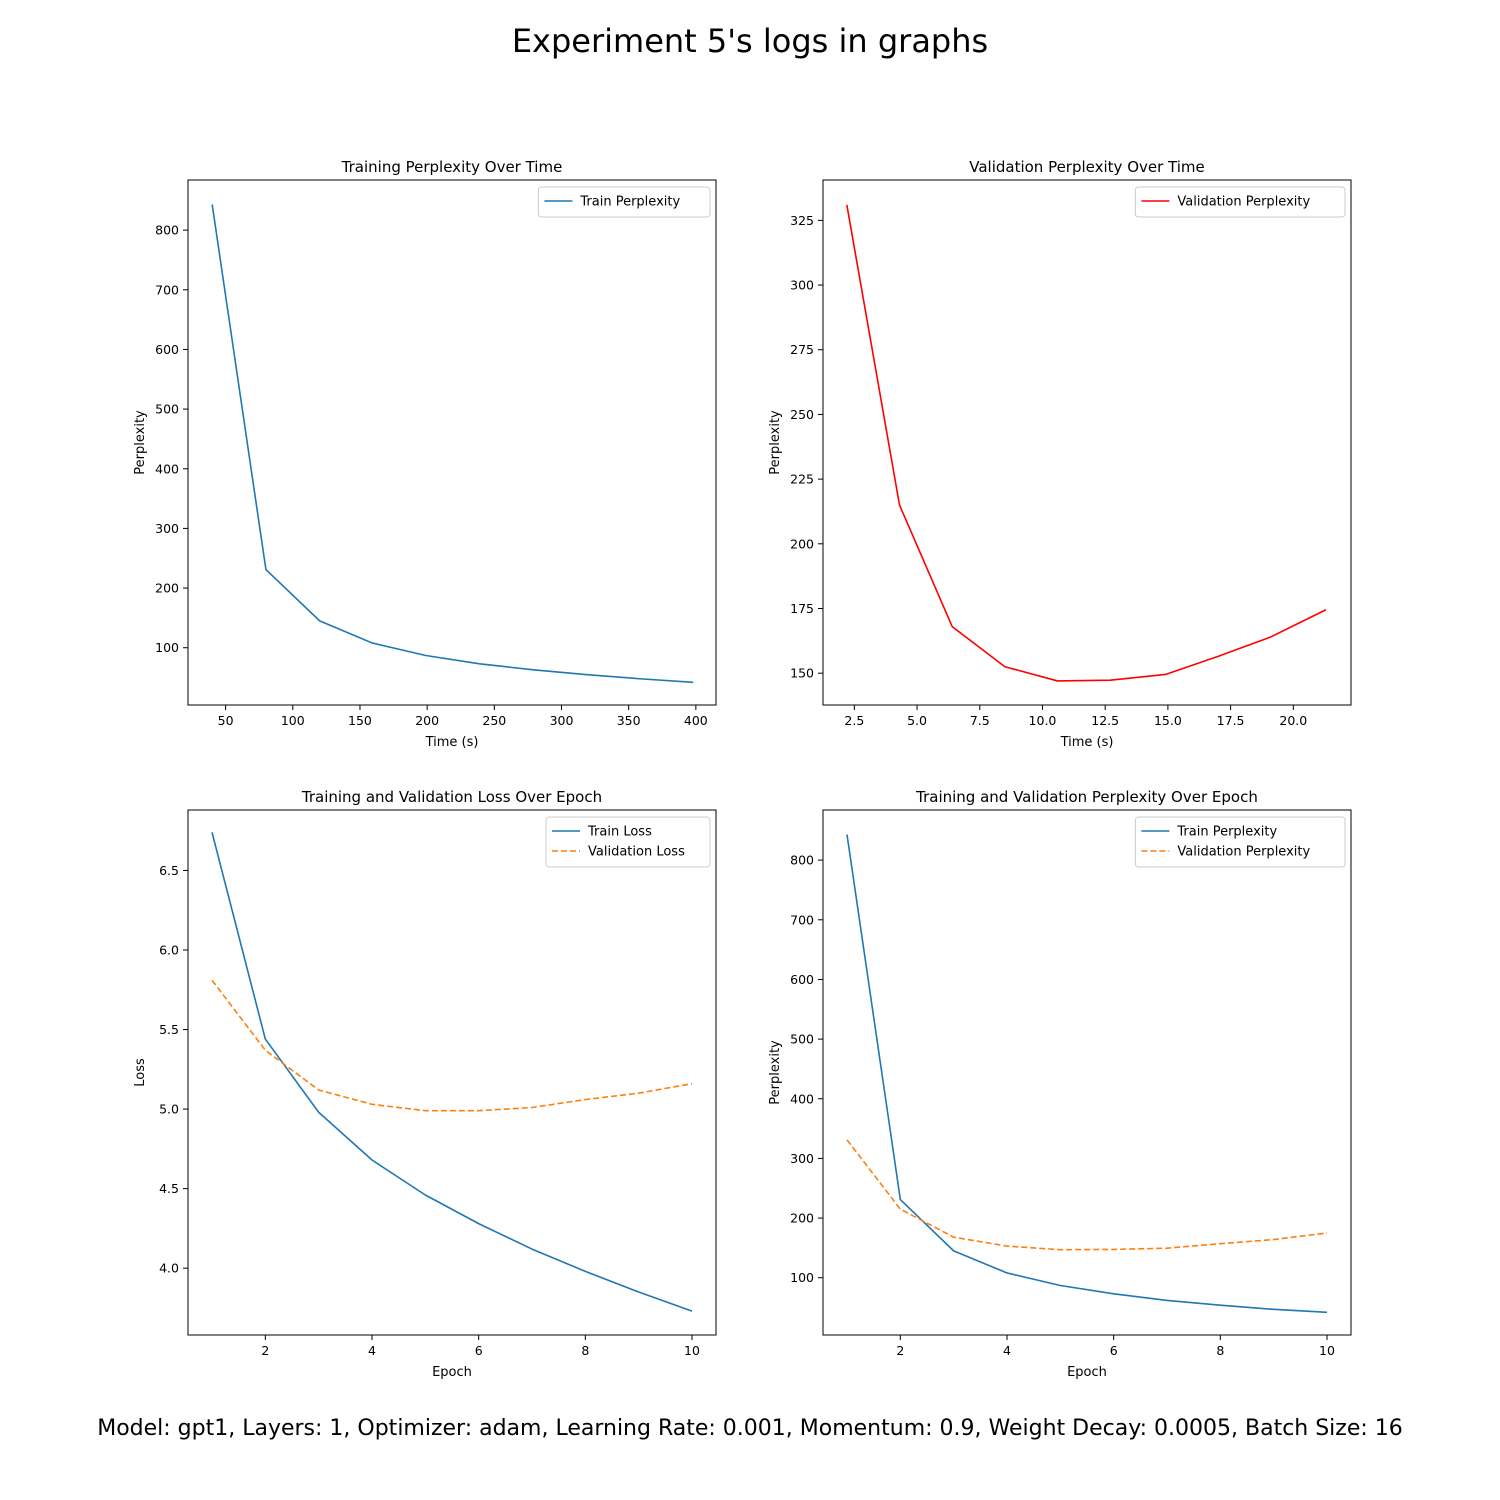 This screenshot has width=1500, height=1500. Describe the element at coordinates (1231, 720) in the screenshot. I see `x-tick-label: 17.5` at that location.